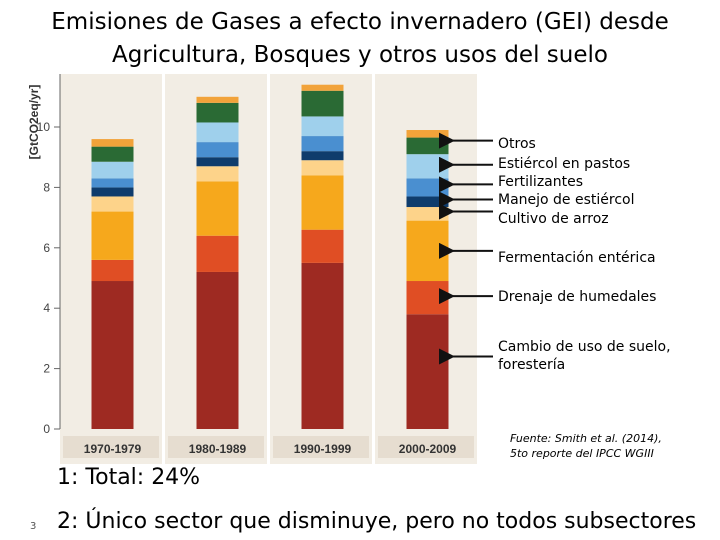 The image size is (720, 540). I want to click on x-tick-label: 1980-1989, so click(218, 449).